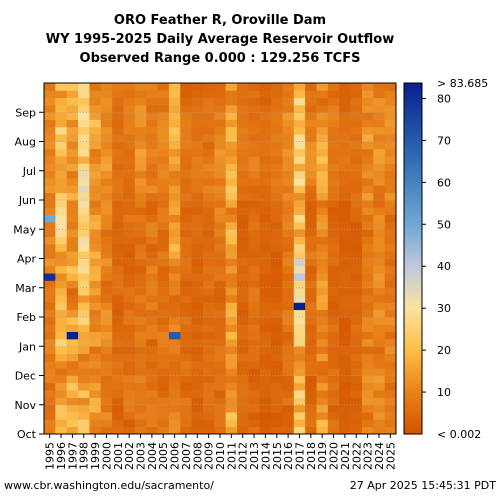 The height and width of the screenshot is (500, 500). I want to click on x-tick-label: 2018, so click(311, 456).